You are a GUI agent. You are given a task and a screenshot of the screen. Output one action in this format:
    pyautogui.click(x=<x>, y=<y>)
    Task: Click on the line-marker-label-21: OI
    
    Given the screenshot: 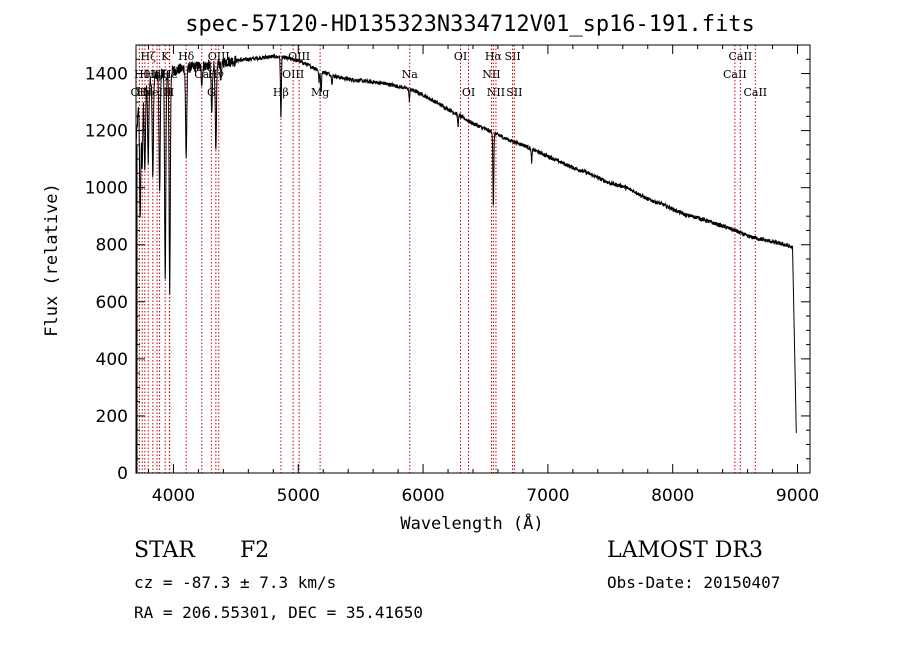 What is the action you would take?
    pyautogui.click(x=468, y=92)
    